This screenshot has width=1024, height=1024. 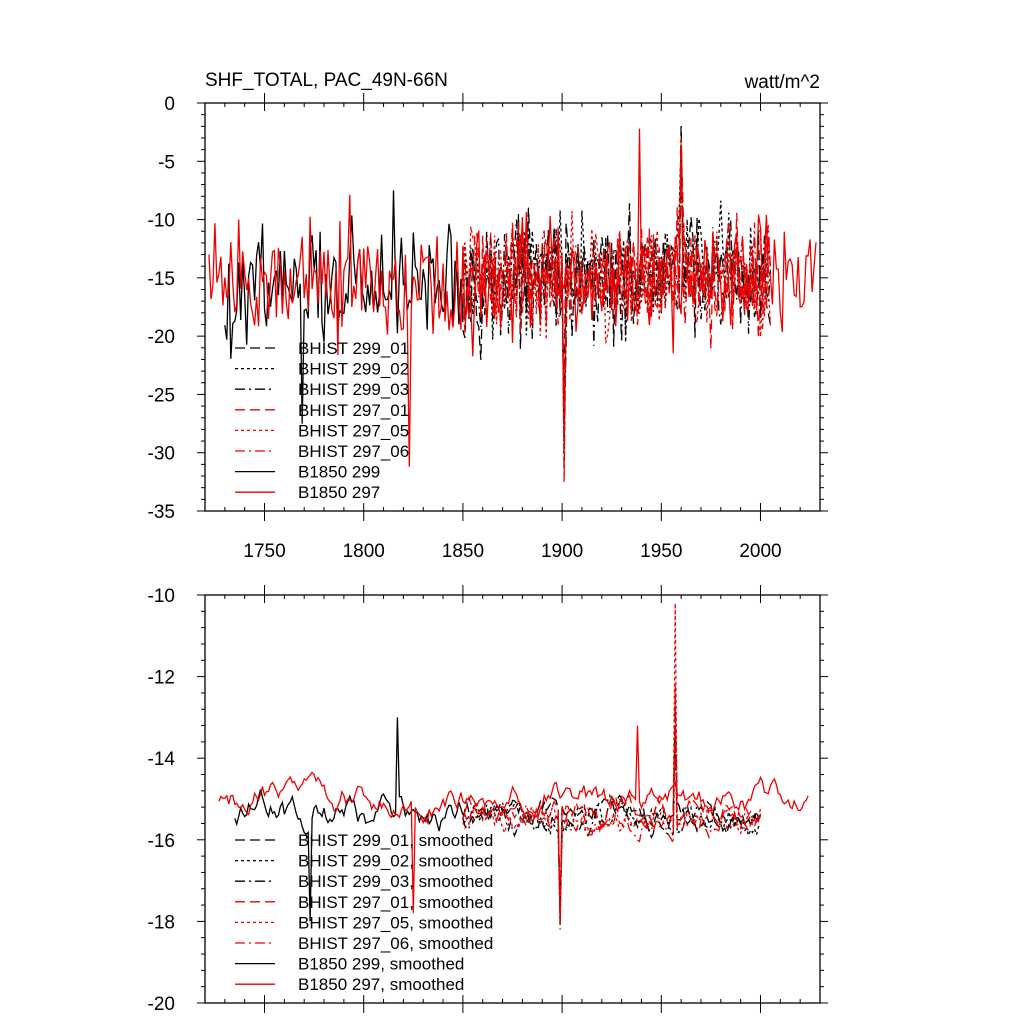 I want to click on y-tick-label: -14, so click(x=162, y=759).